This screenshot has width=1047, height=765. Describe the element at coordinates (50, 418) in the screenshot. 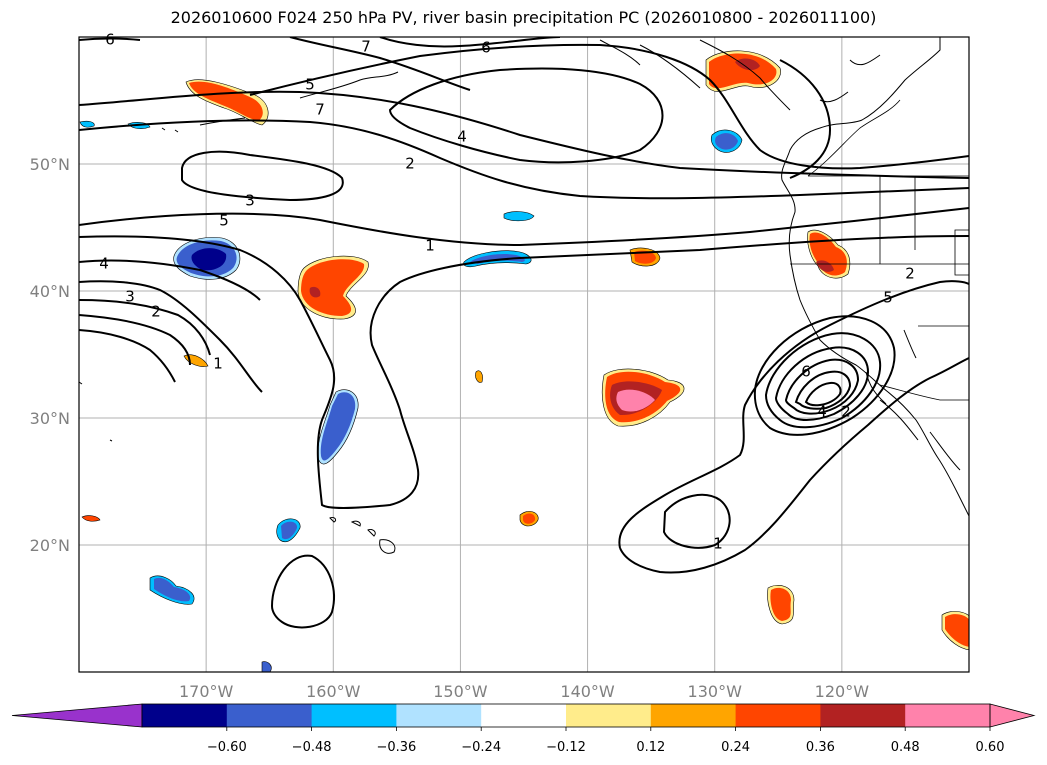

I see `lat-tick-label: 30°N` at that location.